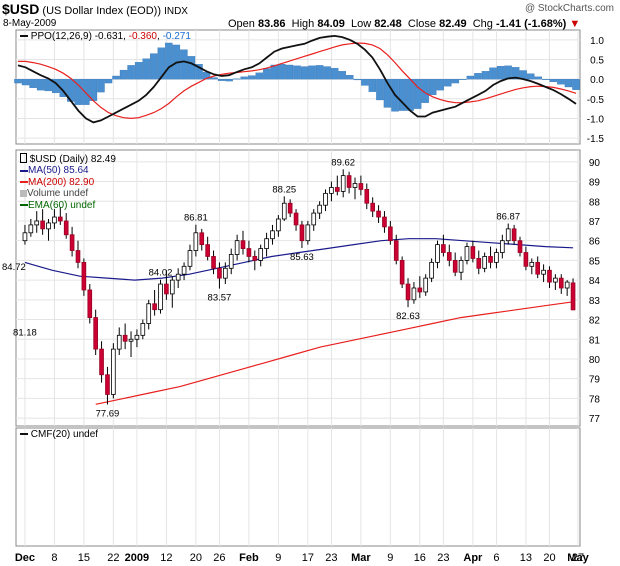 This screenshot has width=620, height=566. Describe the element at coordinates (595, 163) in the screenshot. I see `price-y-tick-label: 90` at that location.